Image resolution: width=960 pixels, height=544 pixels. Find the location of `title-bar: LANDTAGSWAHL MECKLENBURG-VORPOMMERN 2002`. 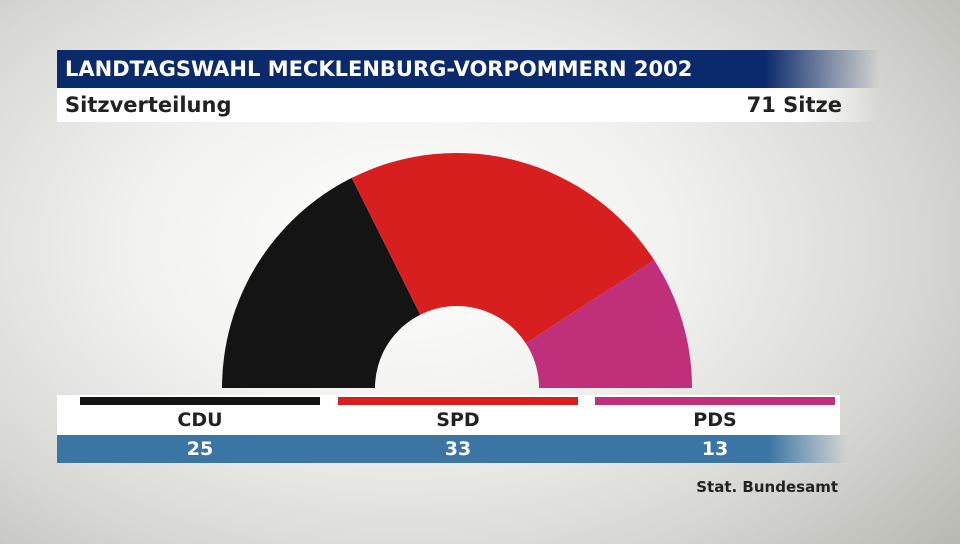

title-bar: LANDTAGSWAHL MECKLENBURG-VORPOMMERN 2002 is located at coordinates (468, 69).